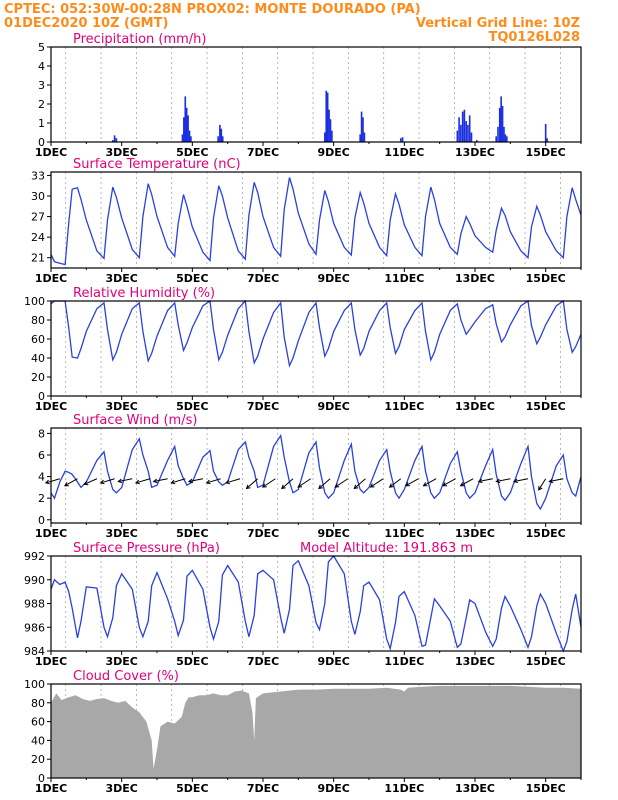 The width and height of the screenshot is (618, 800). I want to click on y-tick-label: 40, so click(38, 740).